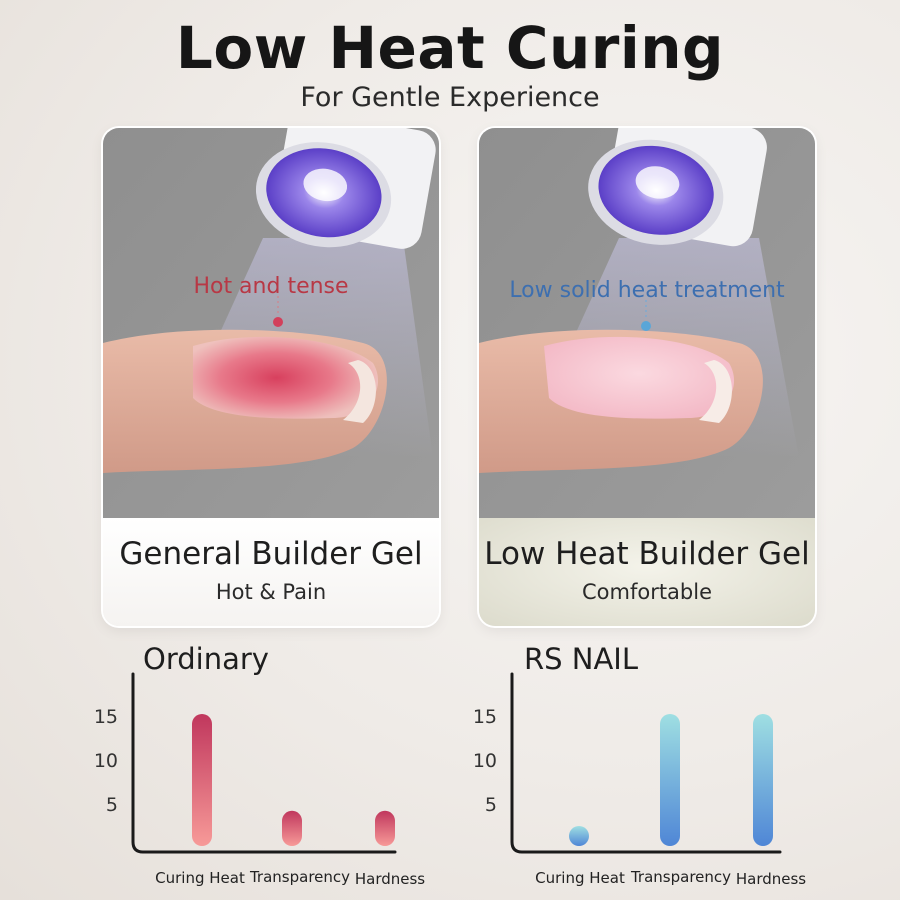  I want to click on chart-title-rs-nail: RS NAIL, so click(581, 659).